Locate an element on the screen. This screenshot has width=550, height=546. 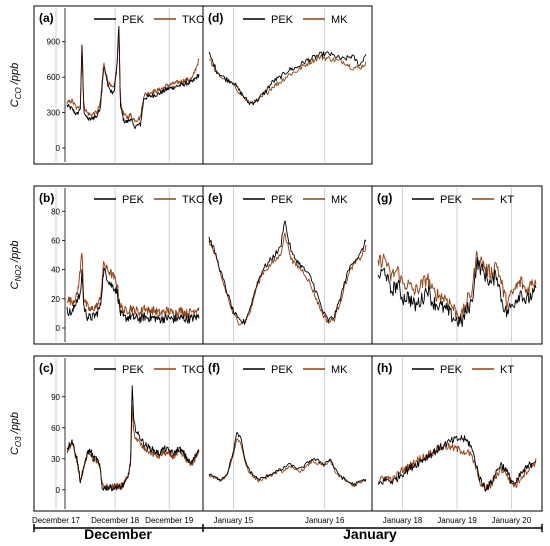
panel-h: (h) PEK KT January 18 January 19 January 20 is located at coordinates (457, 440).